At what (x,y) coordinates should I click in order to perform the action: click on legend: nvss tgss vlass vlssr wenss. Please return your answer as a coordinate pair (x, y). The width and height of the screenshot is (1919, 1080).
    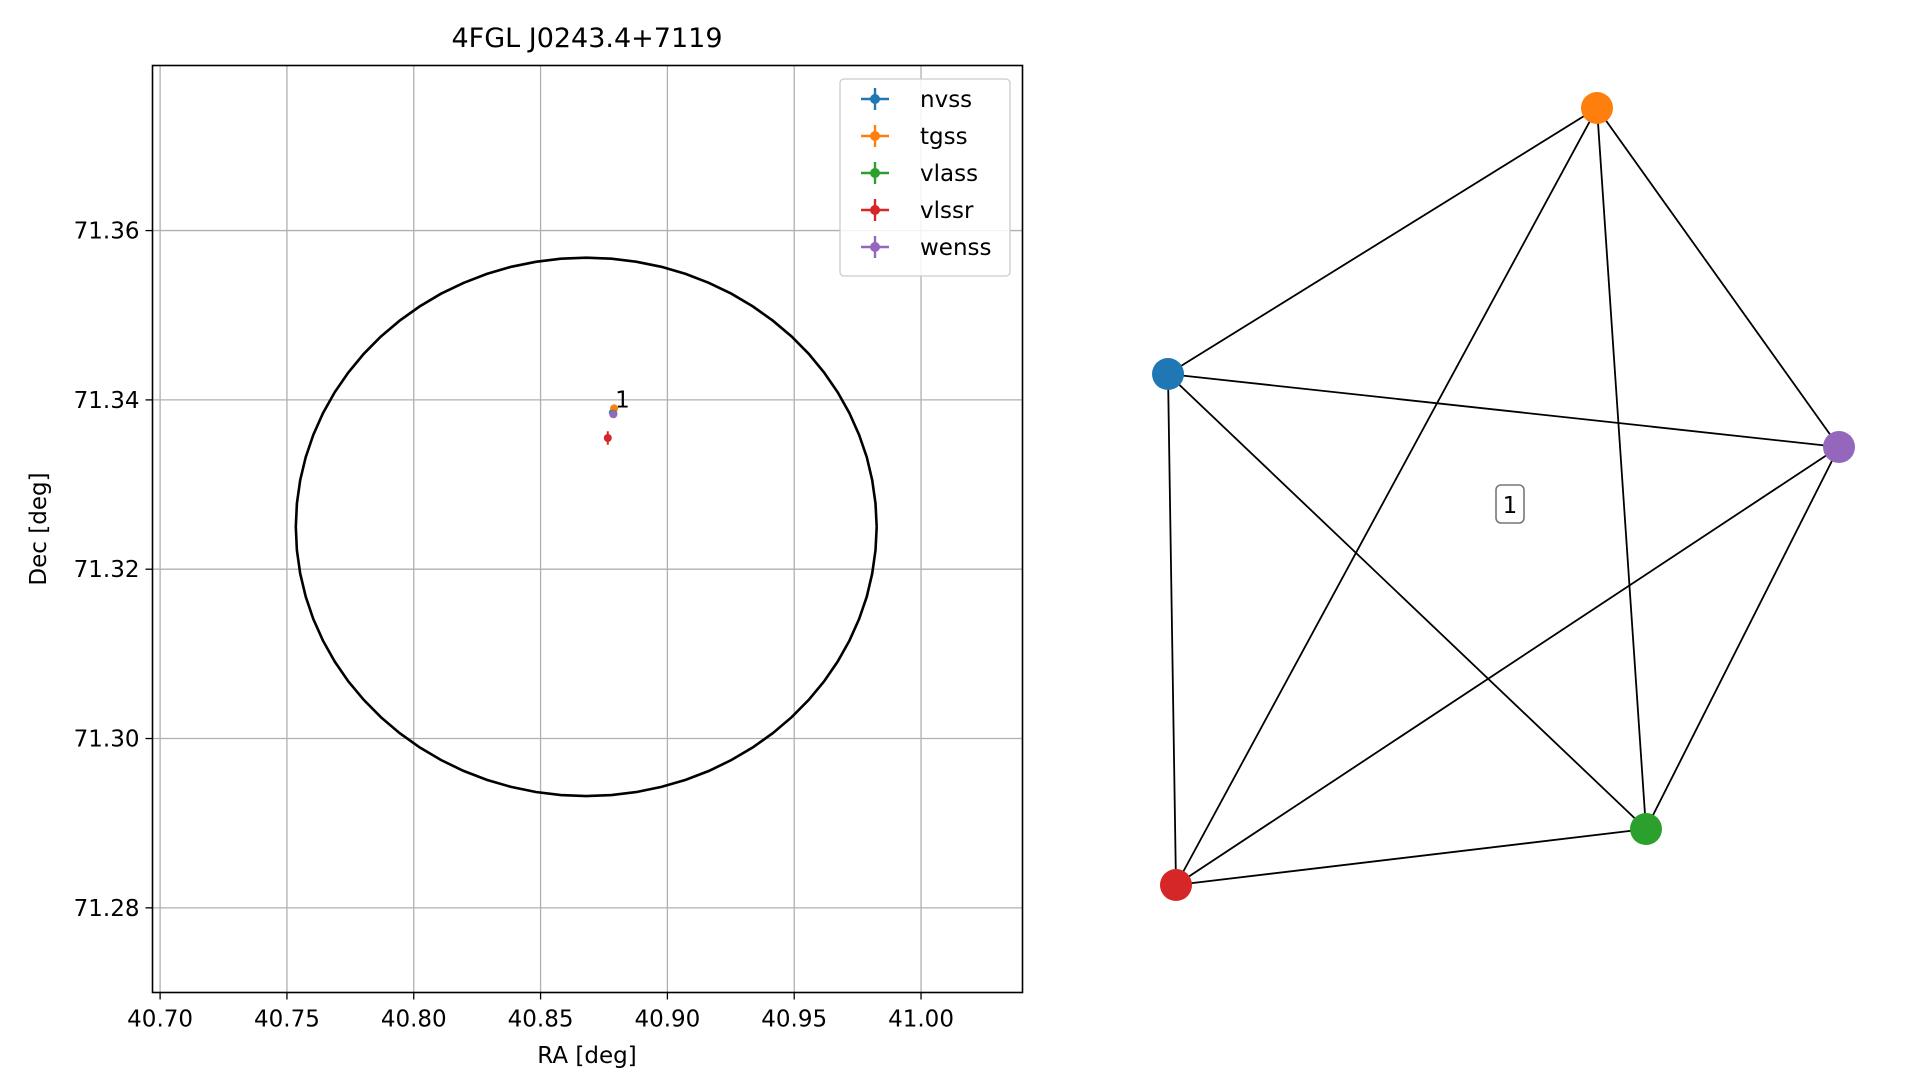
    Looking at the image, I should click on (925, 177).